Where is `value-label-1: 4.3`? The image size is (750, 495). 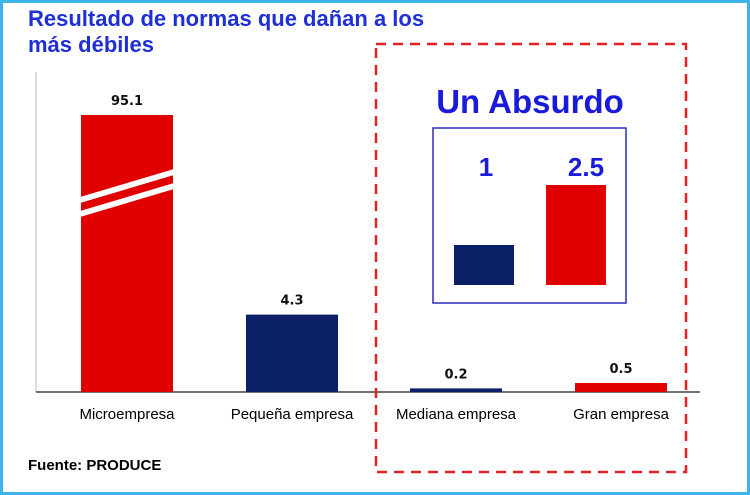
value-label-1: 4.3 is located at coordinates (291, 301).